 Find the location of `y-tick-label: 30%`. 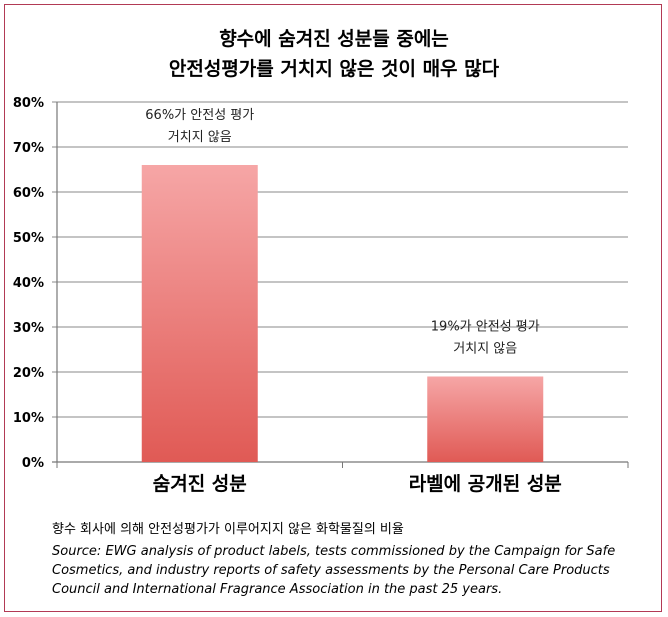

y-tick-label: 30% is located at coordinates (28, 328).